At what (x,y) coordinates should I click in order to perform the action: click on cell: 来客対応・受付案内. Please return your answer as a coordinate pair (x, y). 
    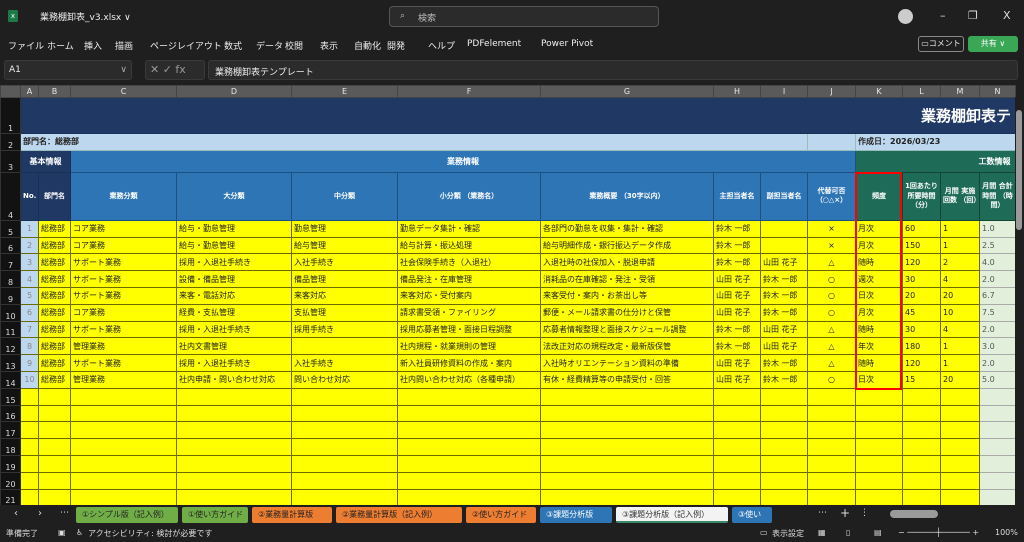
    Looking at the image, I should click on (469, 295).